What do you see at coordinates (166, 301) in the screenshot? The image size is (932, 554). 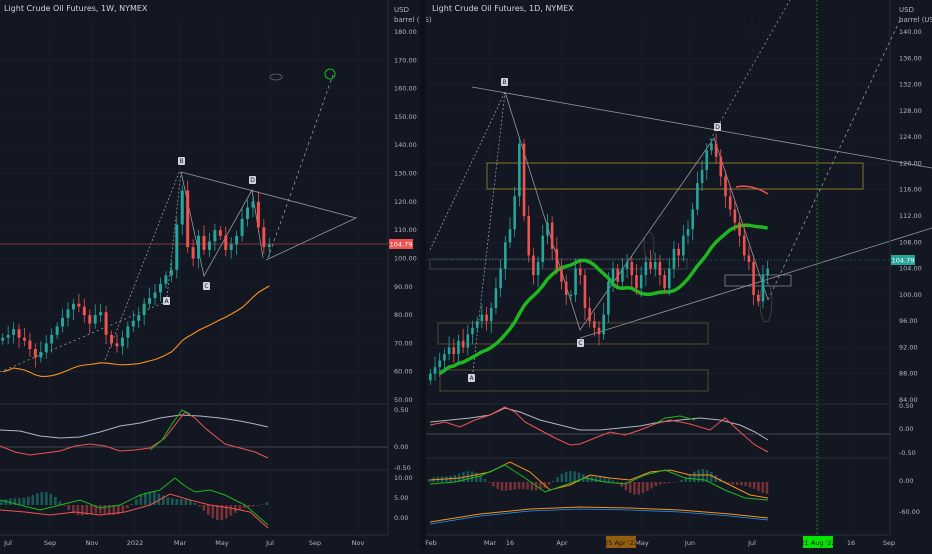 I see `left-wave-label-a: A` at bounding box center [166, 301].